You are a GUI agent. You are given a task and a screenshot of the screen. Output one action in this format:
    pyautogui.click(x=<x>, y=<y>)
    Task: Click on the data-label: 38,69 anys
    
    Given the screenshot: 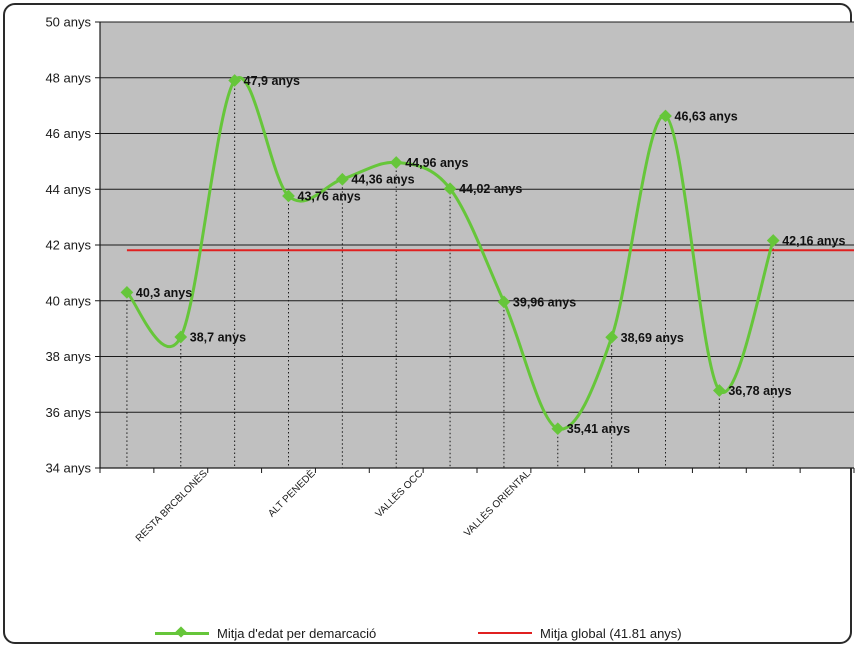 What is the action you would take?
    pyautogui.click(x=652, y=338)
    